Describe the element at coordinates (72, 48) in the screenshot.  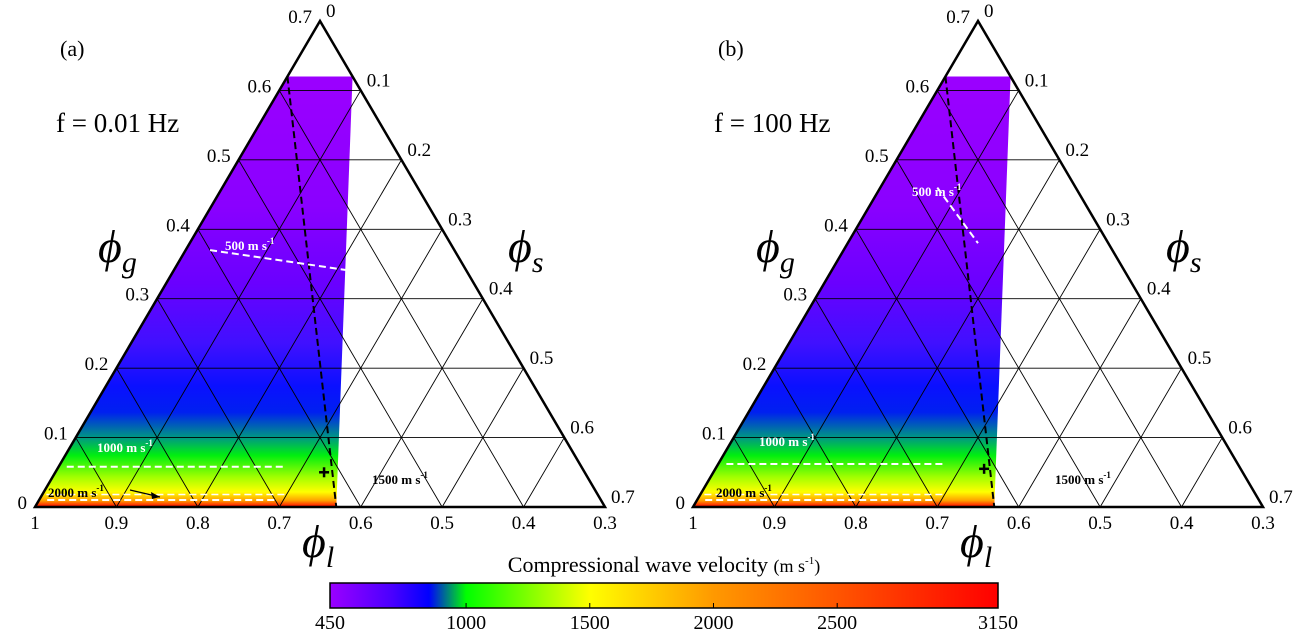
I see `panel-label: (a)` at that location.